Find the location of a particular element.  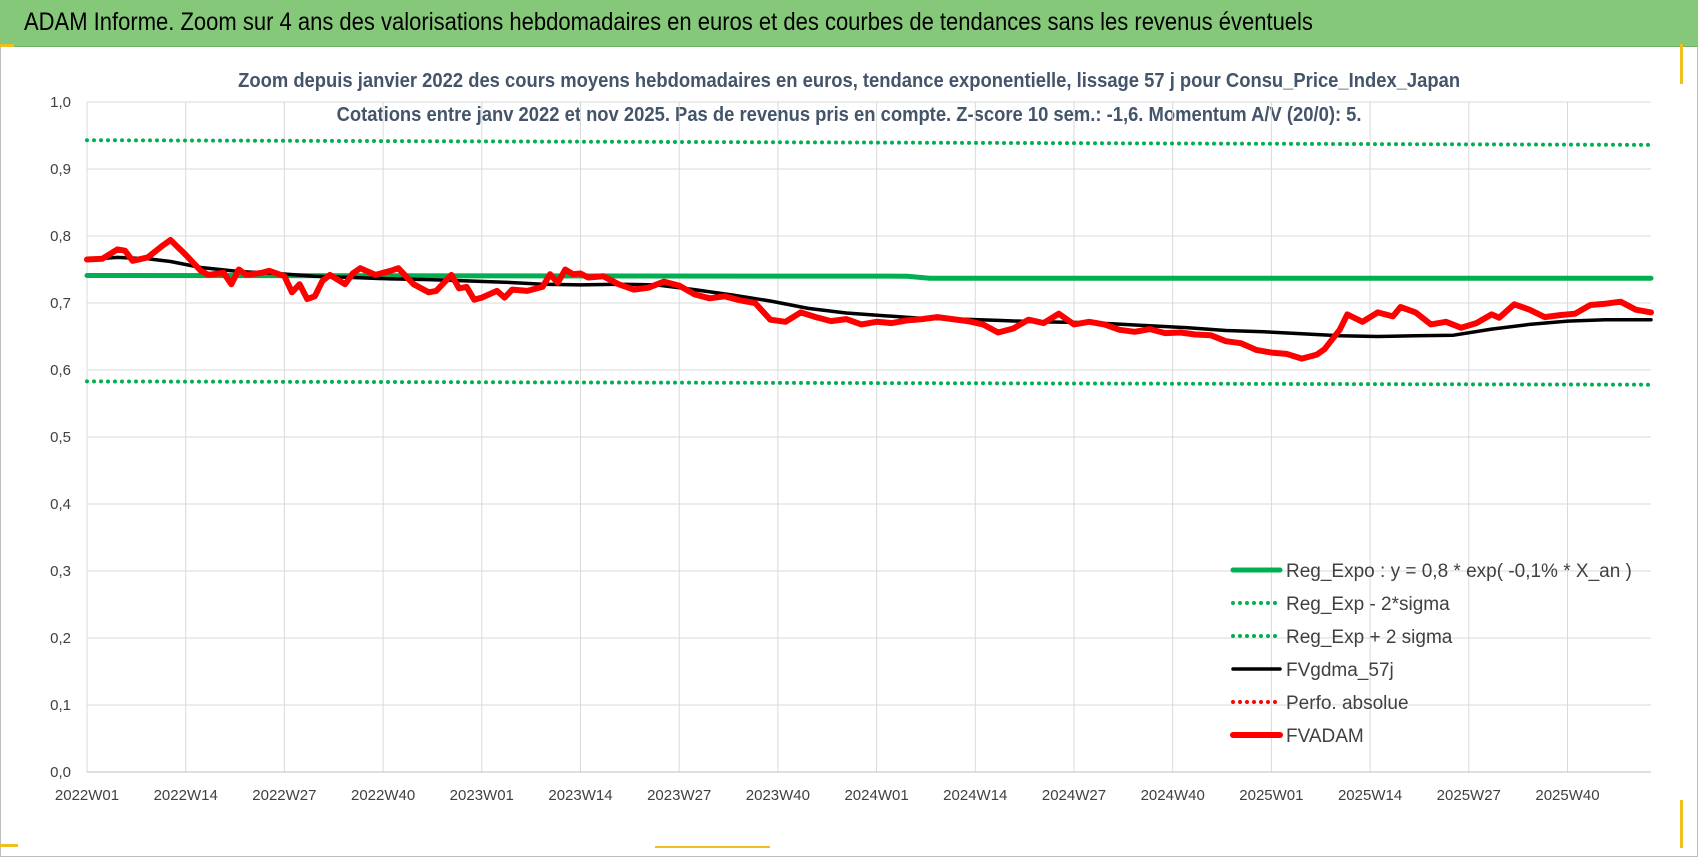

corner-mark-bottom-left is located at coordinates (9, 845).